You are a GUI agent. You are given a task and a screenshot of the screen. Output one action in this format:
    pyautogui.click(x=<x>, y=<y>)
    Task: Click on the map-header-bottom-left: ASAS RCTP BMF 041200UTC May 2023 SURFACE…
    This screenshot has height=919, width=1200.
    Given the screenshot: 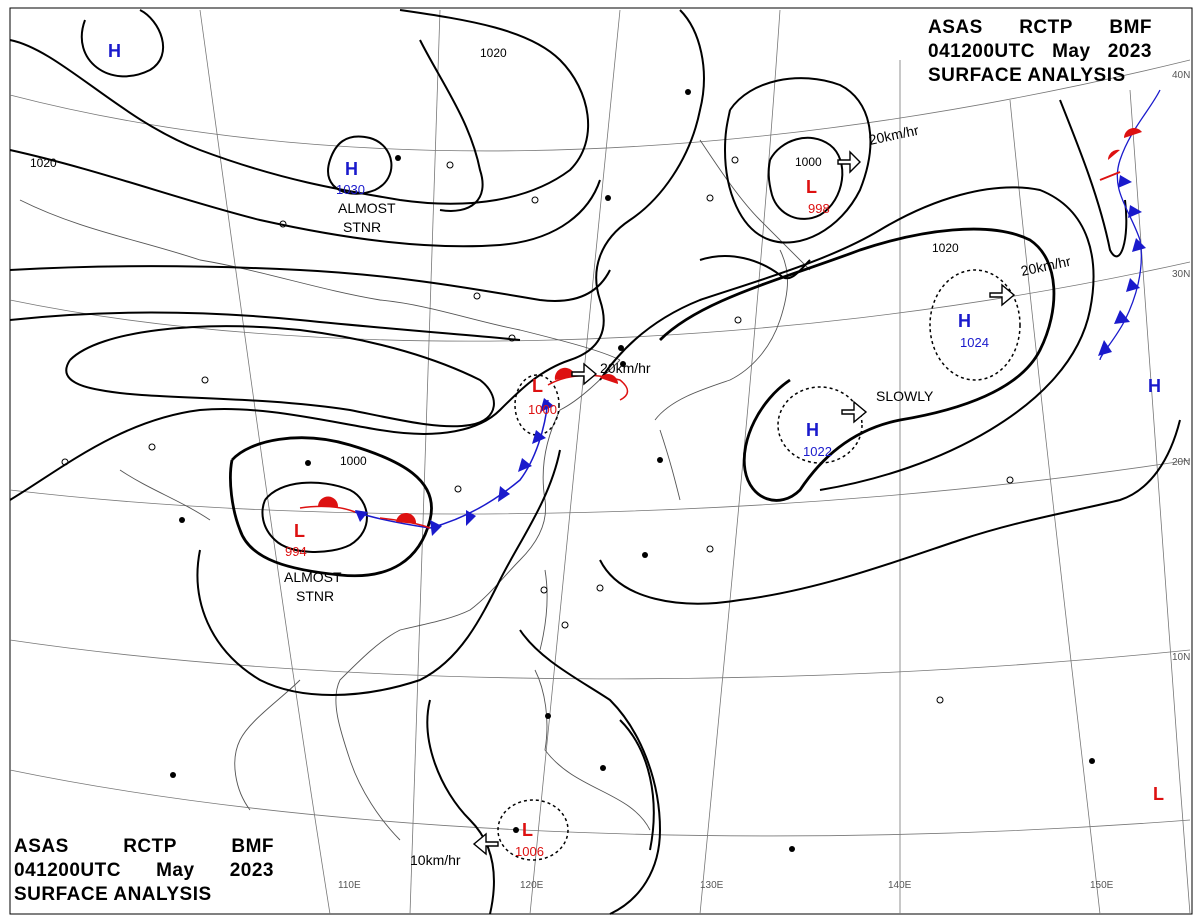 What is the action you would take?
    pyautogui.click(x=144, y=871)
    